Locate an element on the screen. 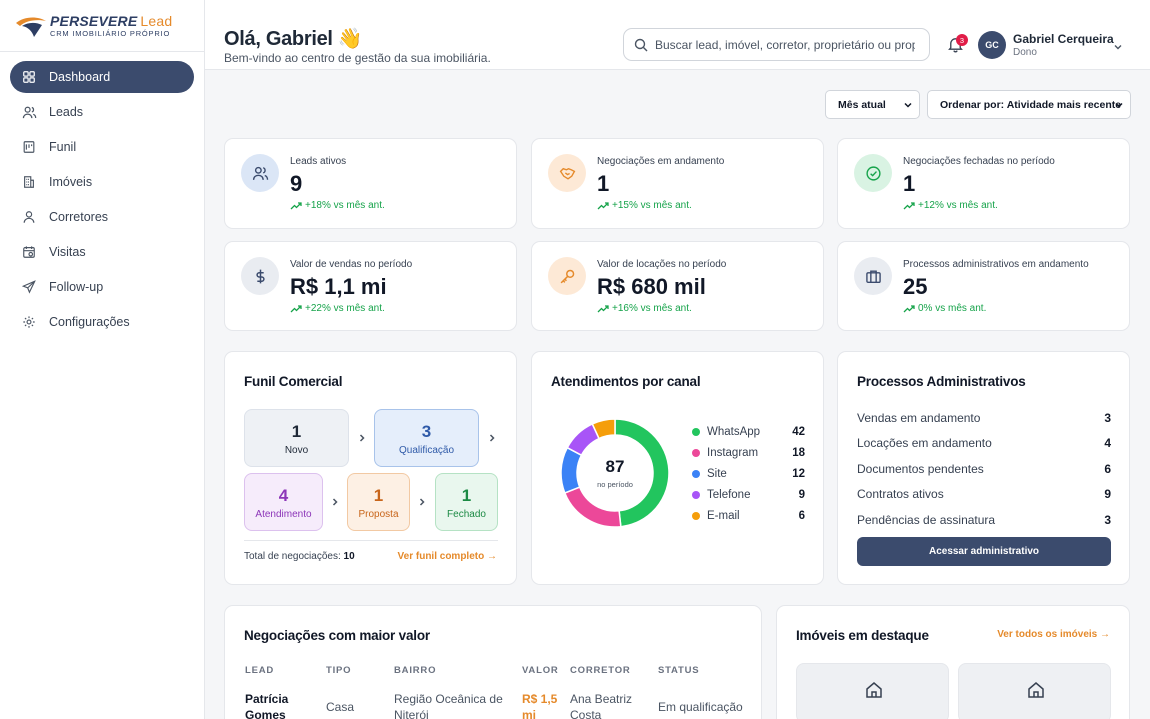 This screenshot has height=719, width=1150. processos-row: Vendas em andamento 3 is located at coordinates (984, 418).